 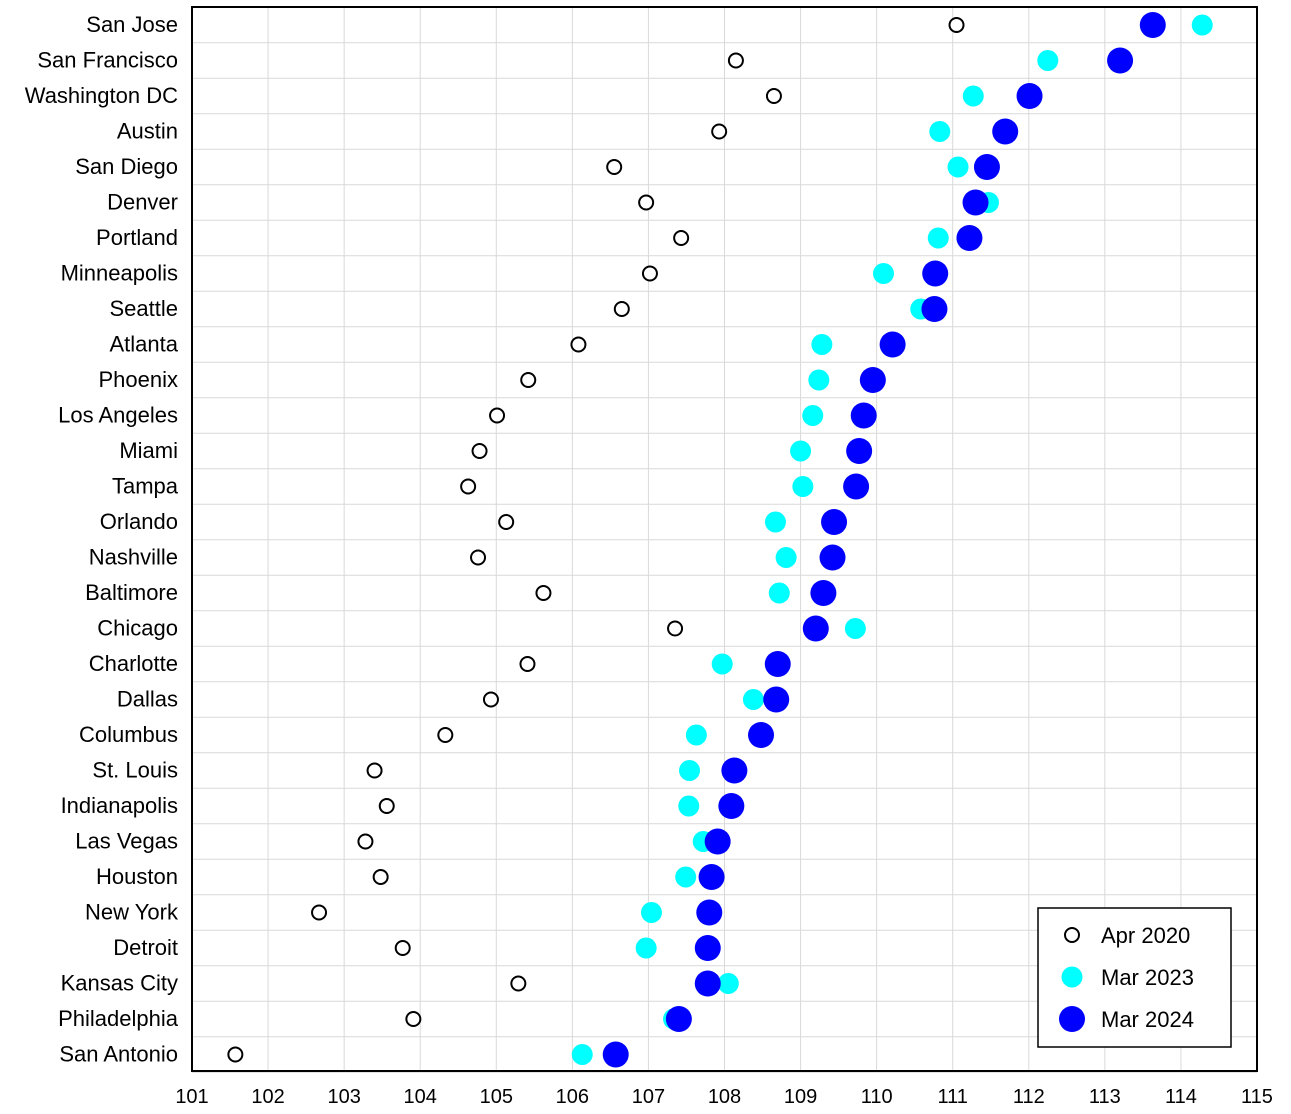 What do you see at coordinates (138, 379) in the screenshot?
I see `category-label: Phoenix` at bounding box center [138, 379].